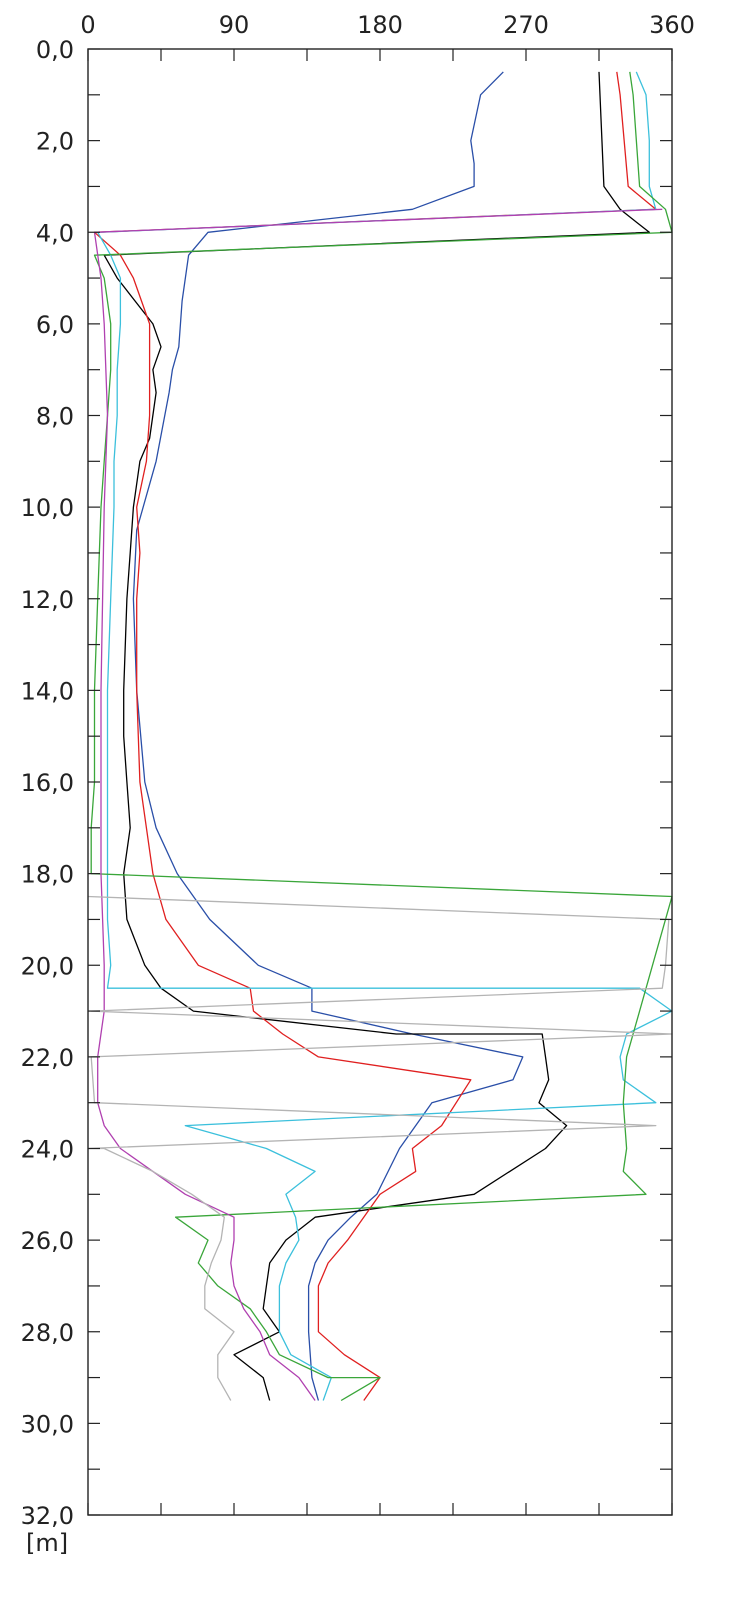  Describe the element at coordinates (47, 1516) in the screenshot. I see `y-tick-label: 32,0` at that location.